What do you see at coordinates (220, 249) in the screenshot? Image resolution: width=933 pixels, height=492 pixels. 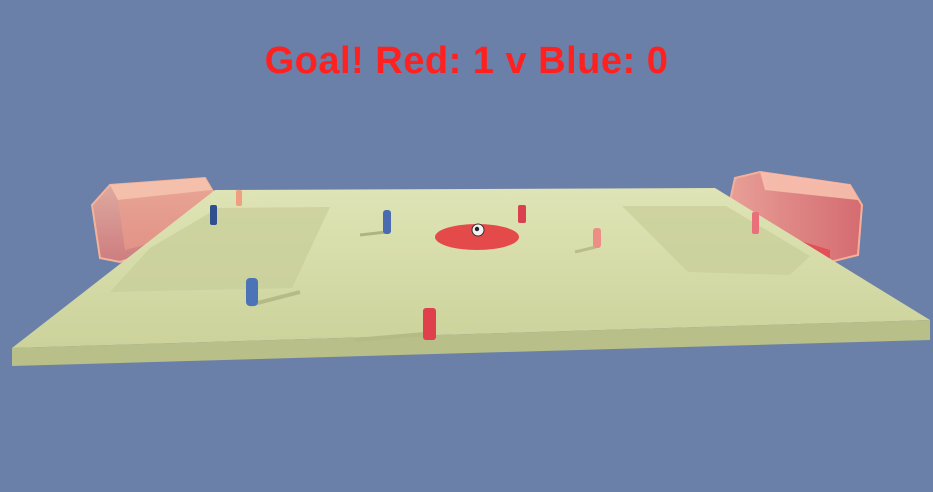 I see `left-penalty-area` at bounding box center [220, 249].